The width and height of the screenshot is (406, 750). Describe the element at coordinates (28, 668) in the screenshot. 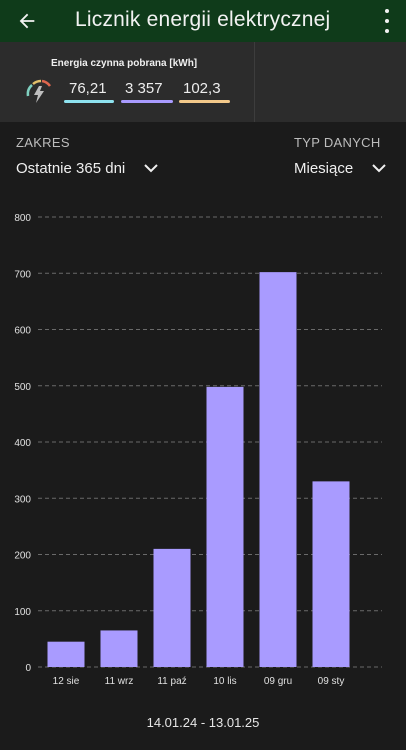

I see `y-tick-label: 0` at that location.